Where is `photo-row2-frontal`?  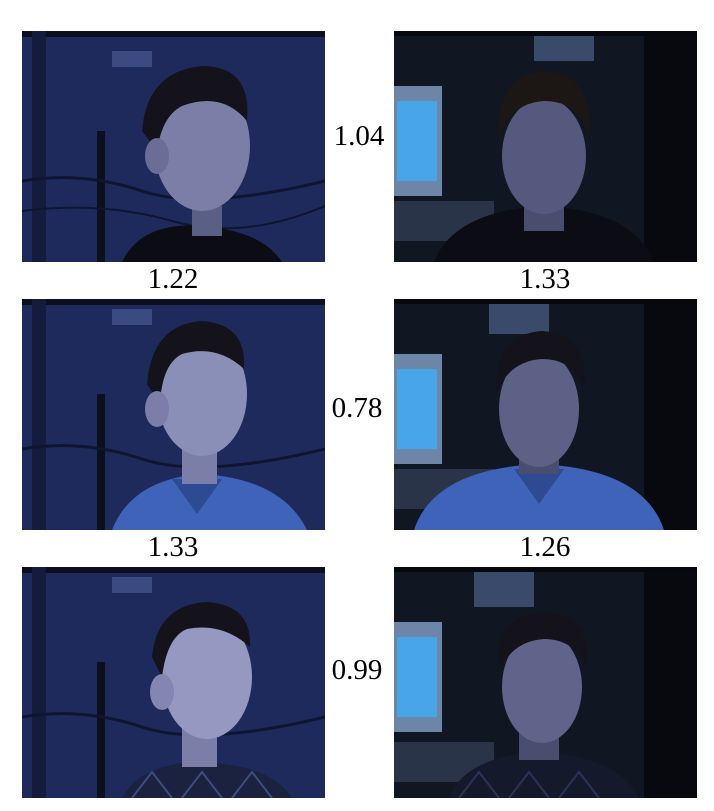 photo-row2-frontal is located at coordinates (545, 414).